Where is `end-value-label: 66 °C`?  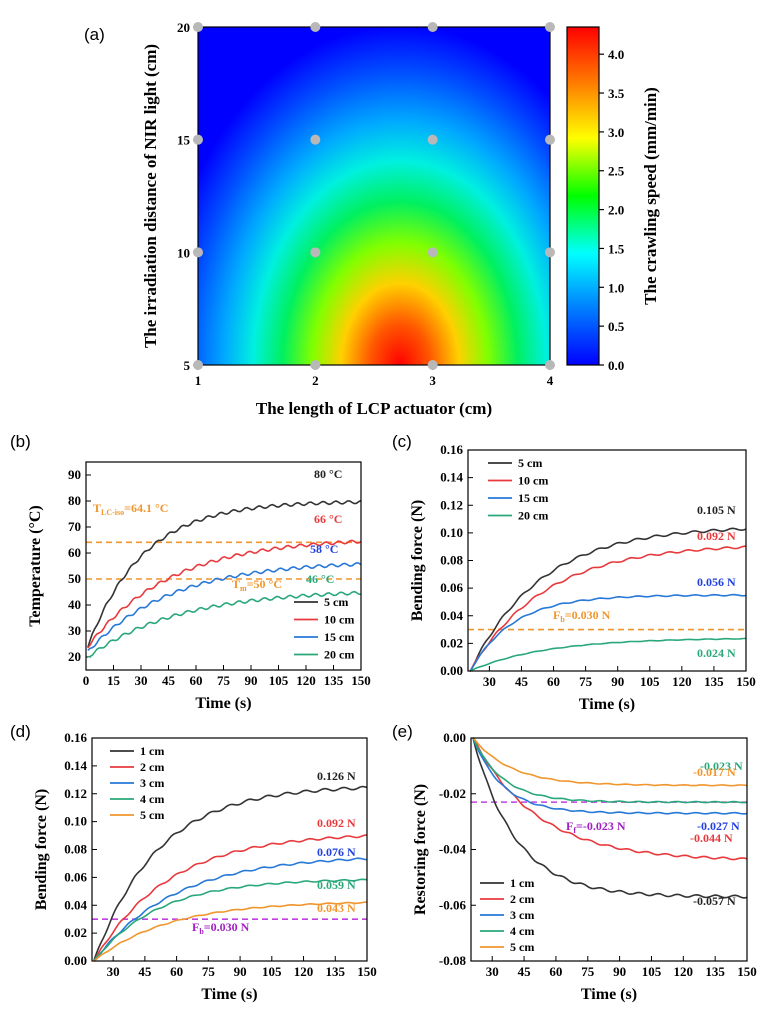 end-value-label: 66 °C is located at coordinates (328, 519).